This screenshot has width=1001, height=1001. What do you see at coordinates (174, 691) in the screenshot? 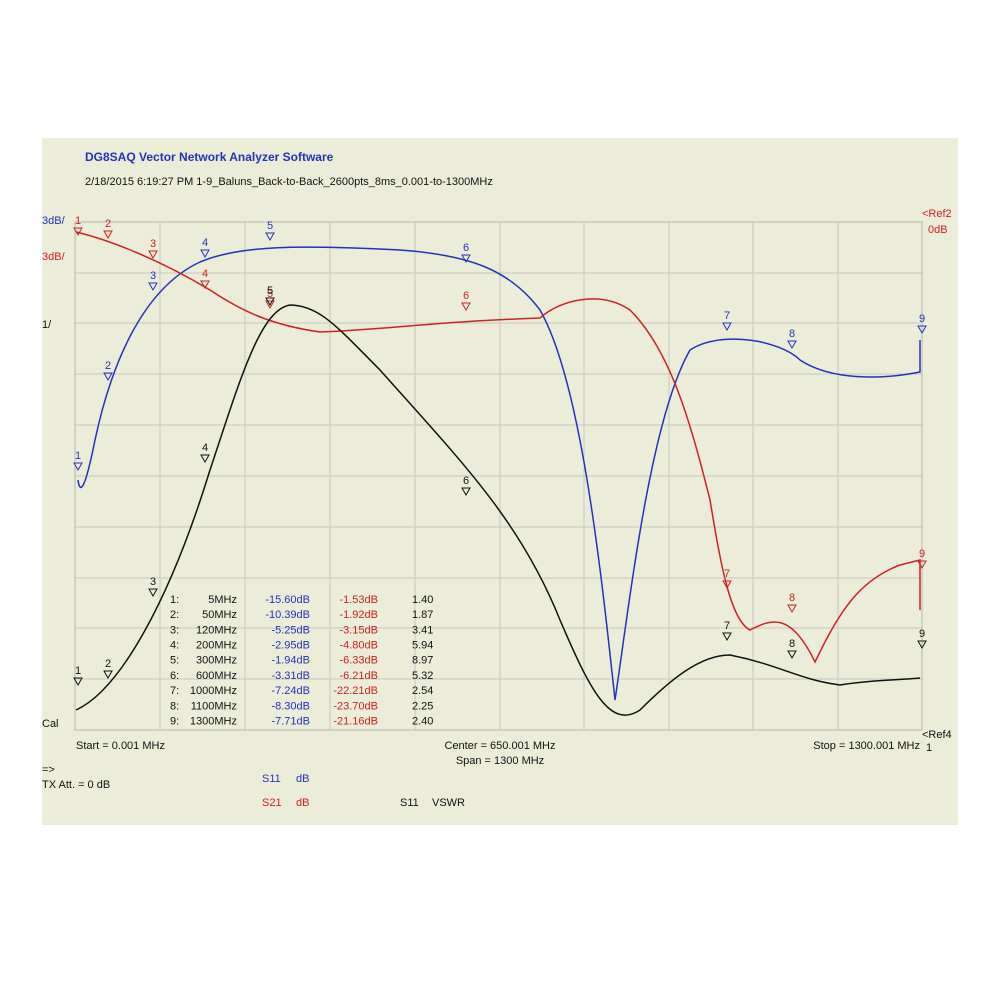
I see `marker-num: 7:` at bounding box center [174, 691].